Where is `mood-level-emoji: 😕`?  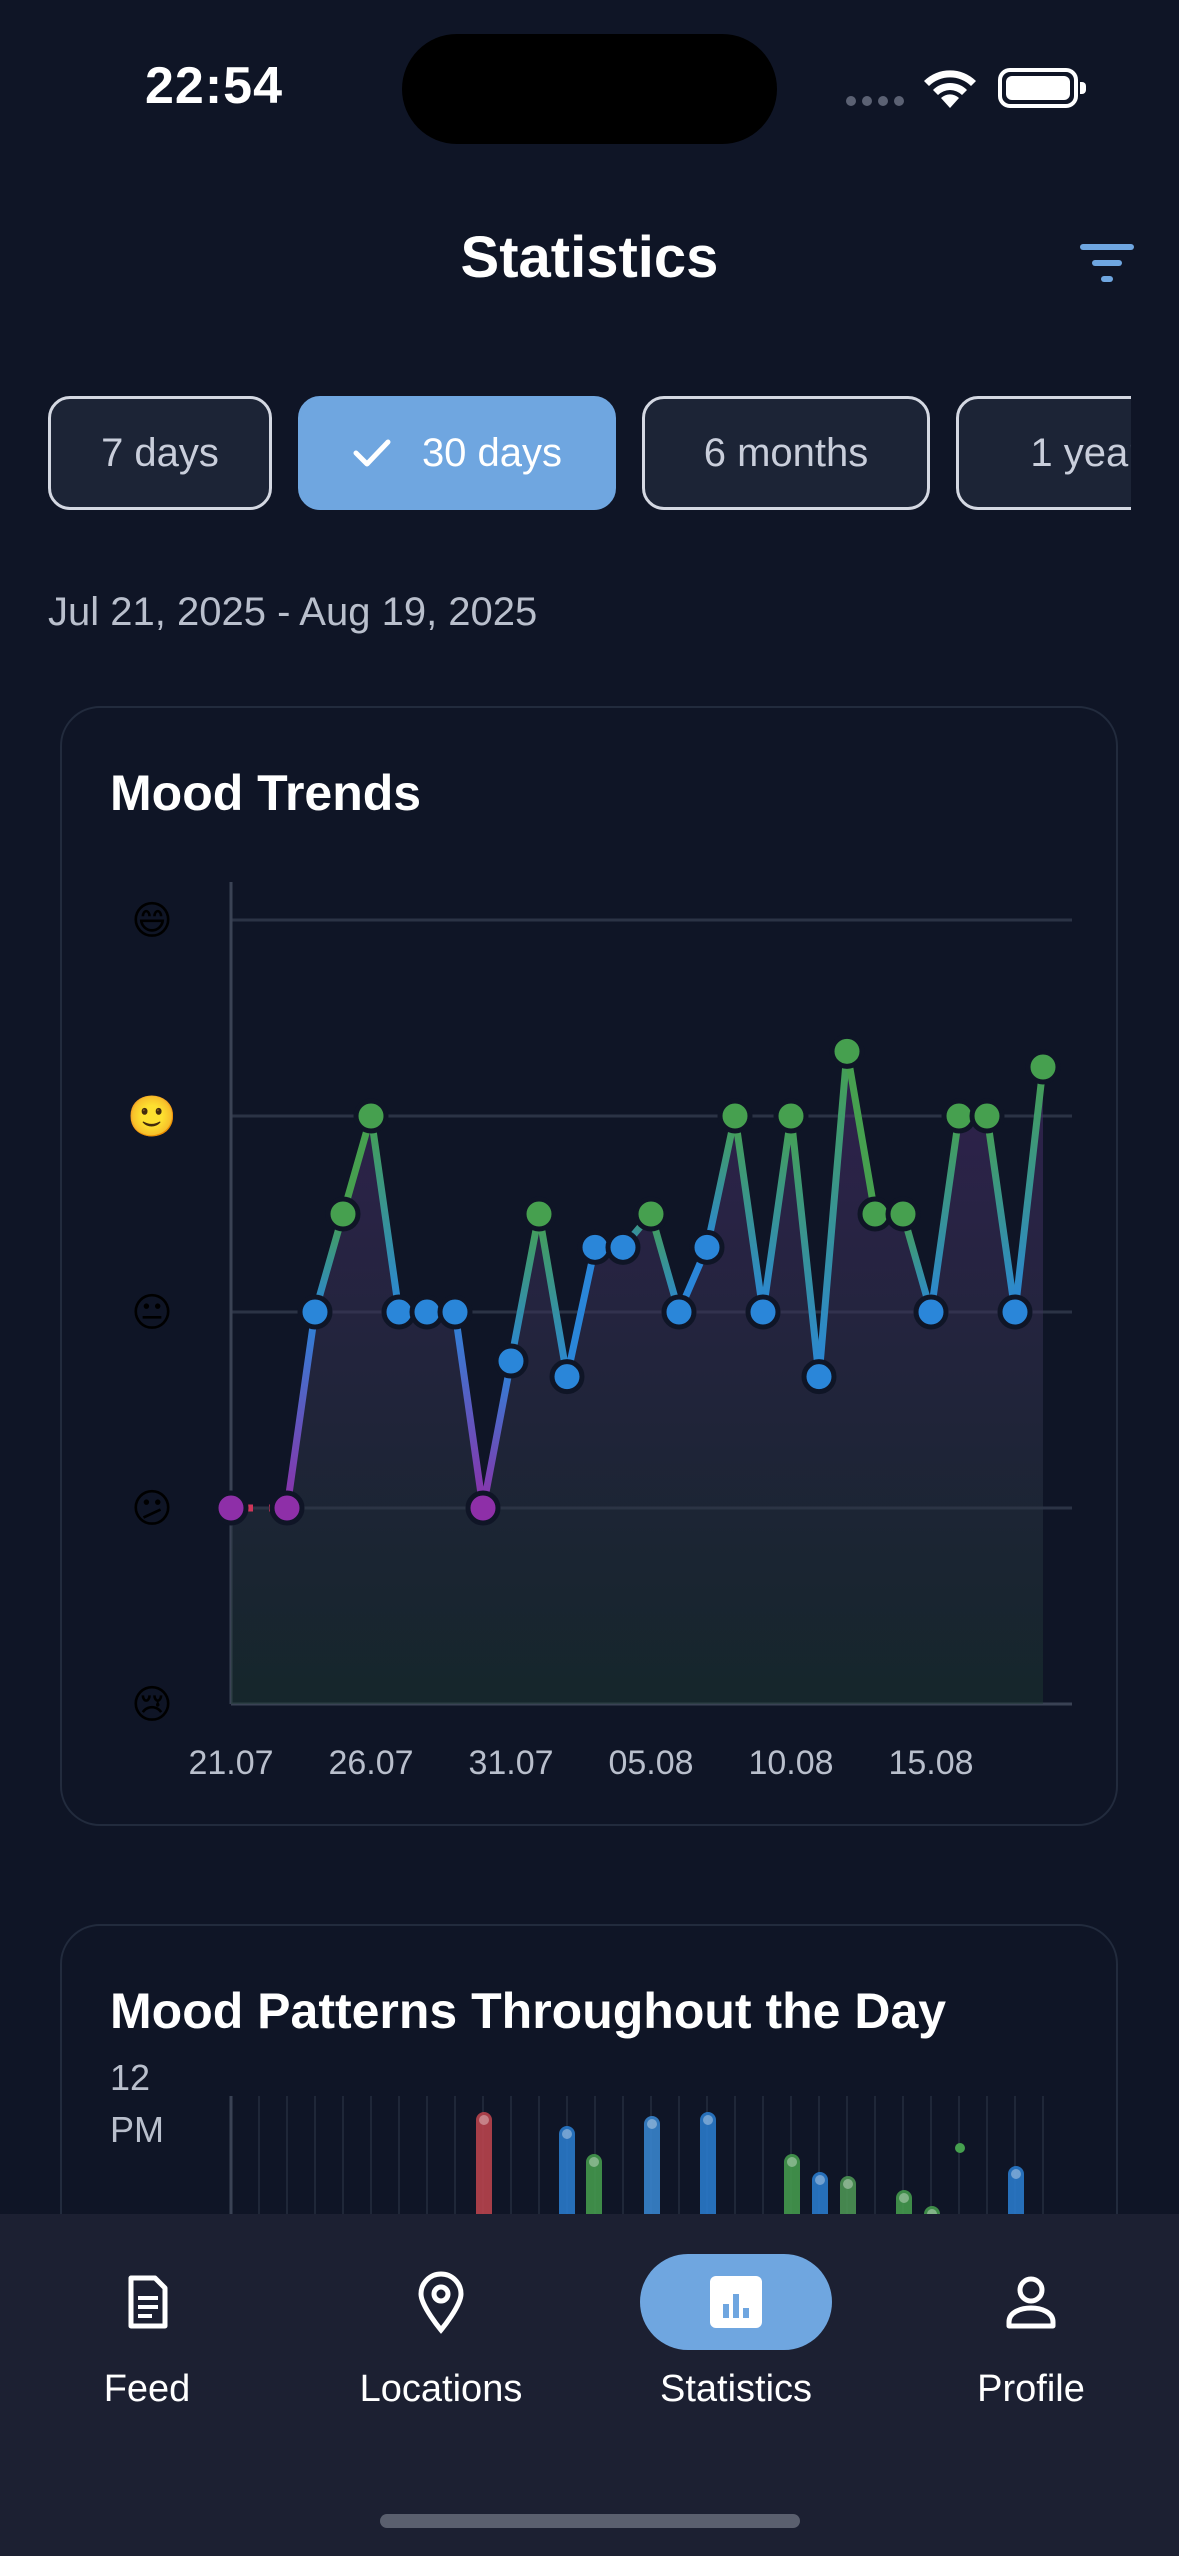 mood-level-emoji: 😕 is located at coordinates (152, 1509).